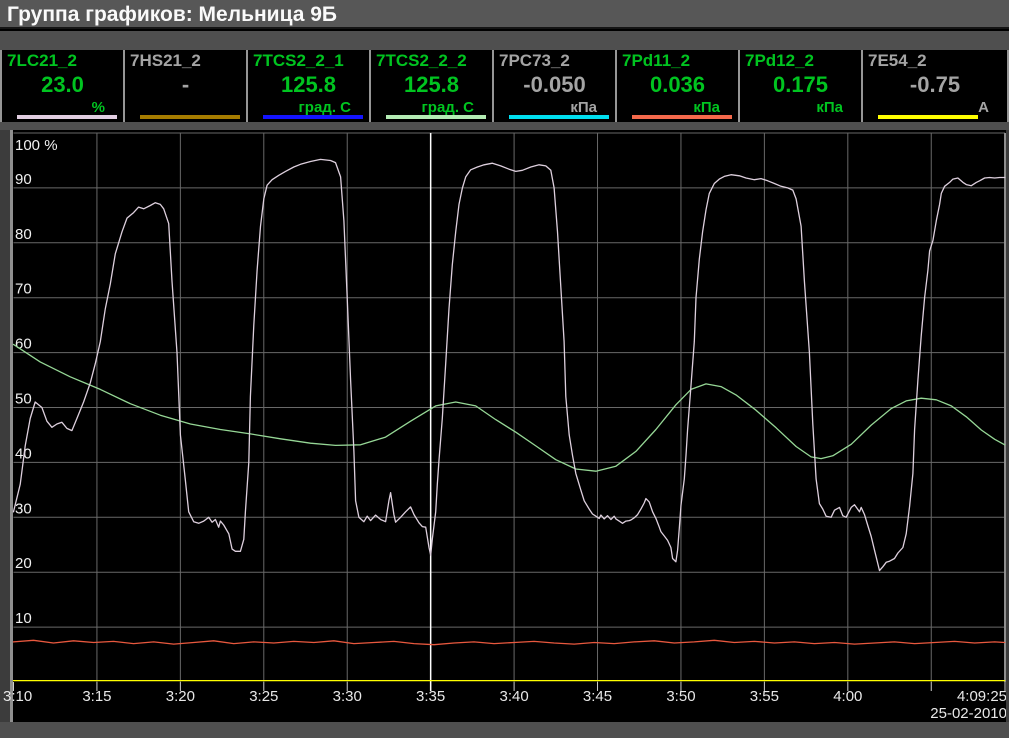 This screenshot has width=1009, height=738. I want to click on x-tick-label: 3:50, so click(680, 696).